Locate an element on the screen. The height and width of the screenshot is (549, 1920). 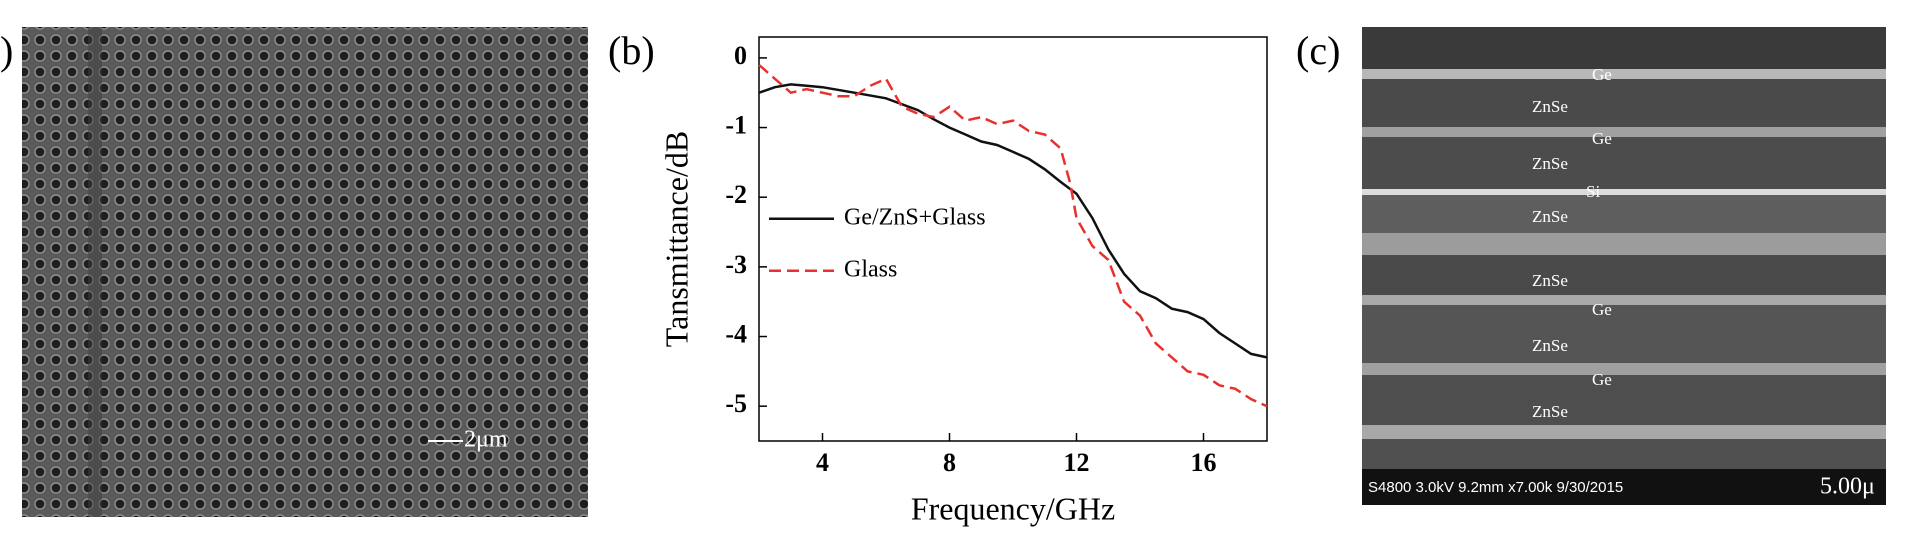
y-tick-label: 0 is located at coordinates (740, 55).